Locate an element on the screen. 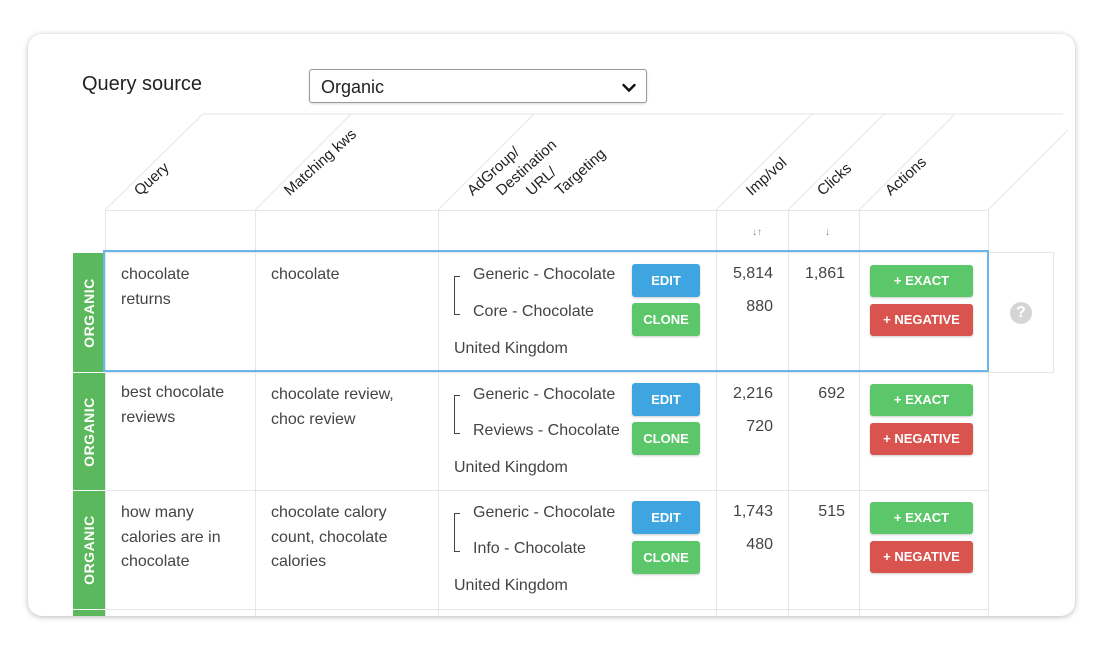 Image resolution: width=1100 pixels, height=650 pixels. query-cell: chocolate returns is located at coordinates (155, 287).